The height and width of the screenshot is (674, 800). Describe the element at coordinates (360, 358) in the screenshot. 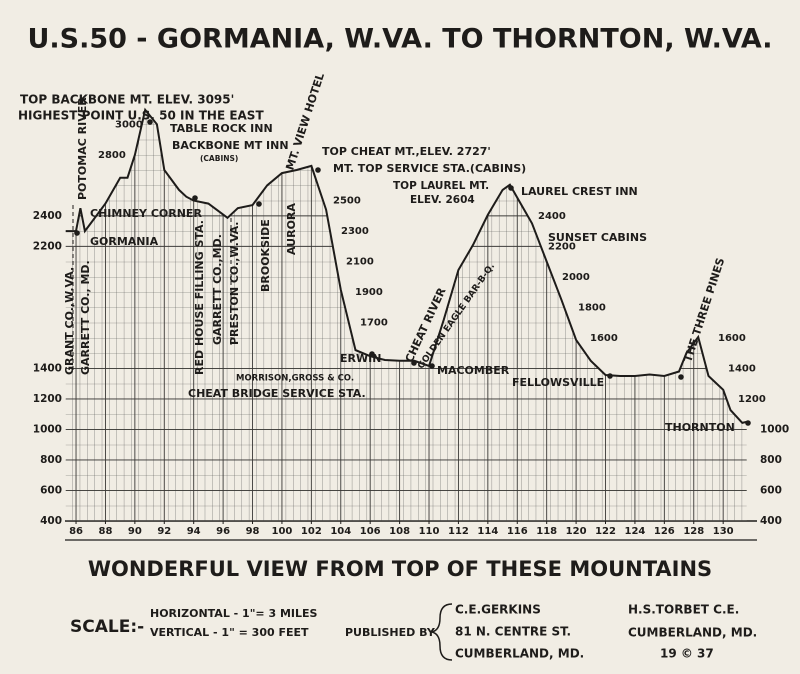

I see `annotation: ERWIN` at that location.